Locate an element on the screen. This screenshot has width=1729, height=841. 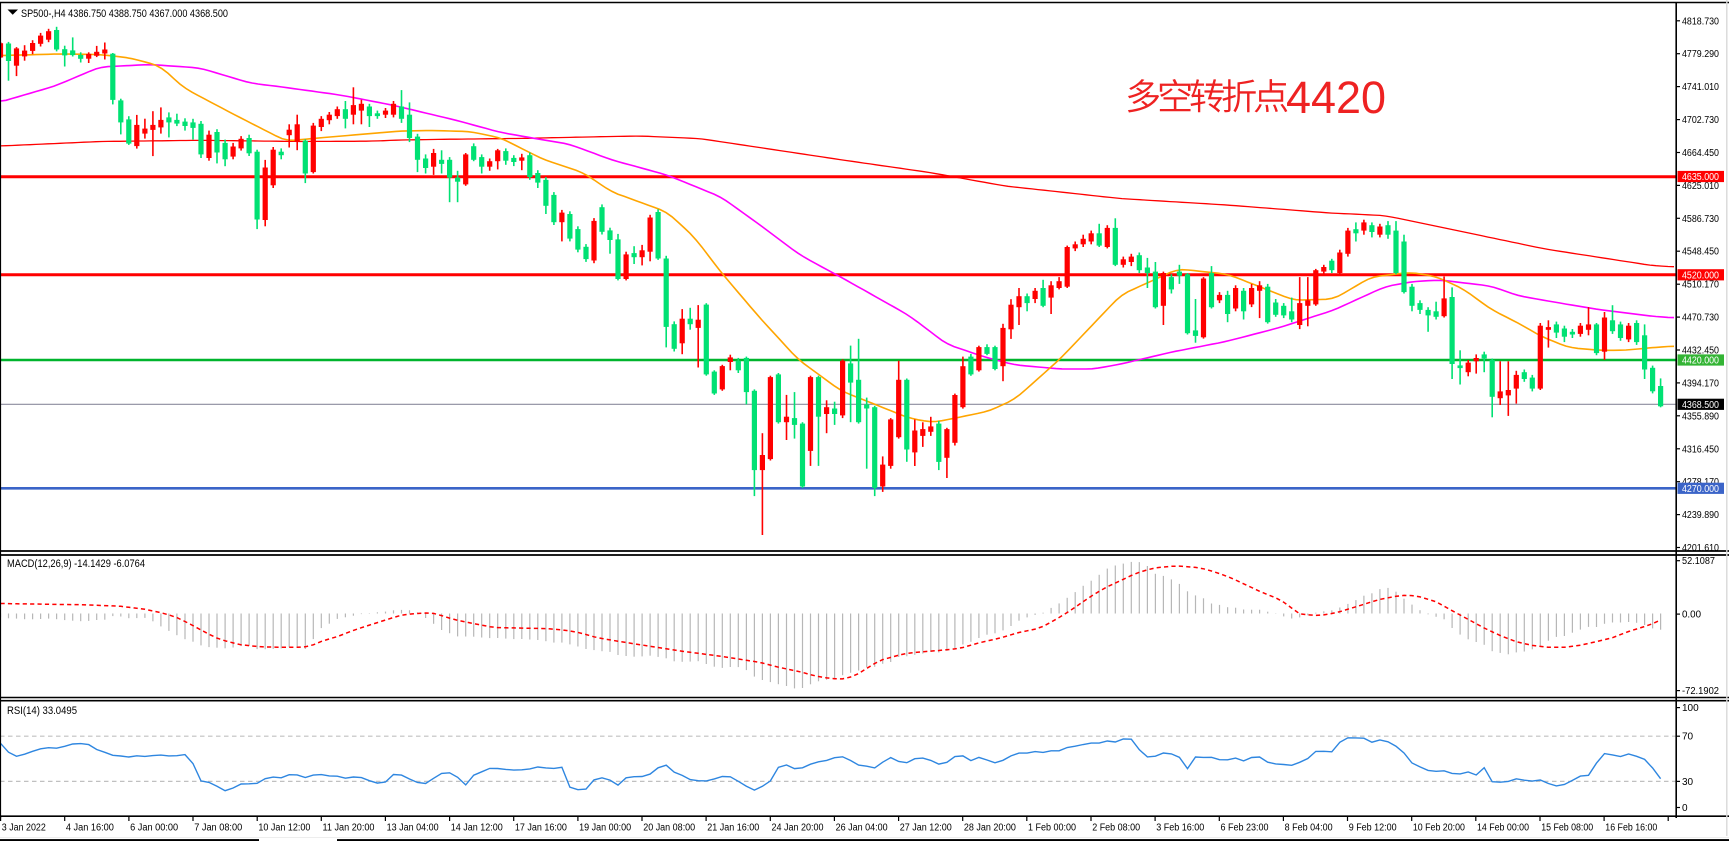
svg-text: 1 Feb 00:00 is located at coordinates (1052, 828).